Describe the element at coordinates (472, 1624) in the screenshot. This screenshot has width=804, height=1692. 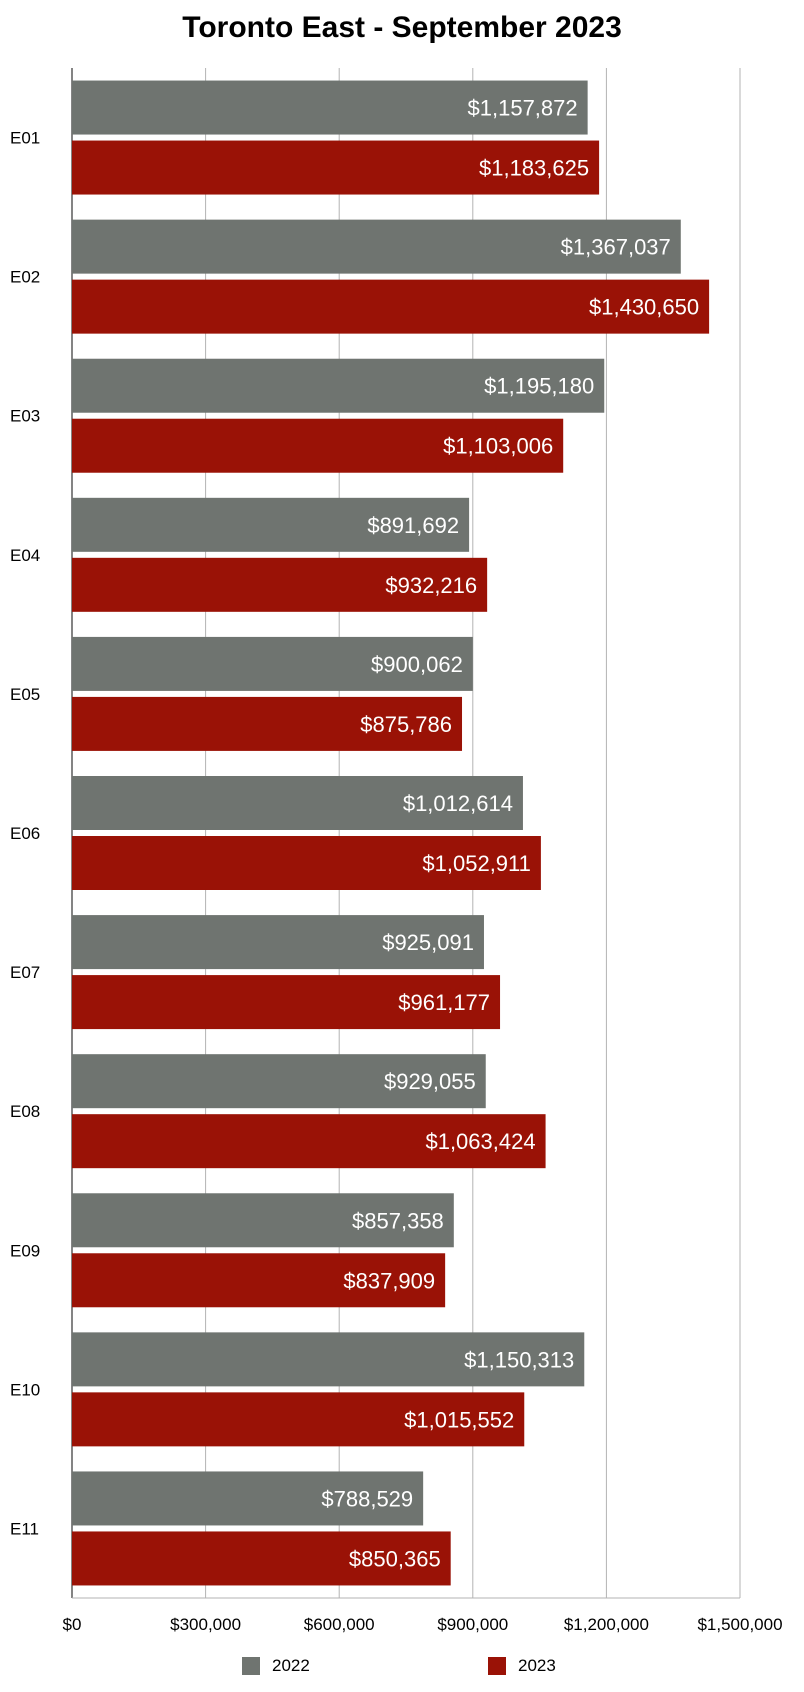
I see `x-tick-label: $900,000` at that location.